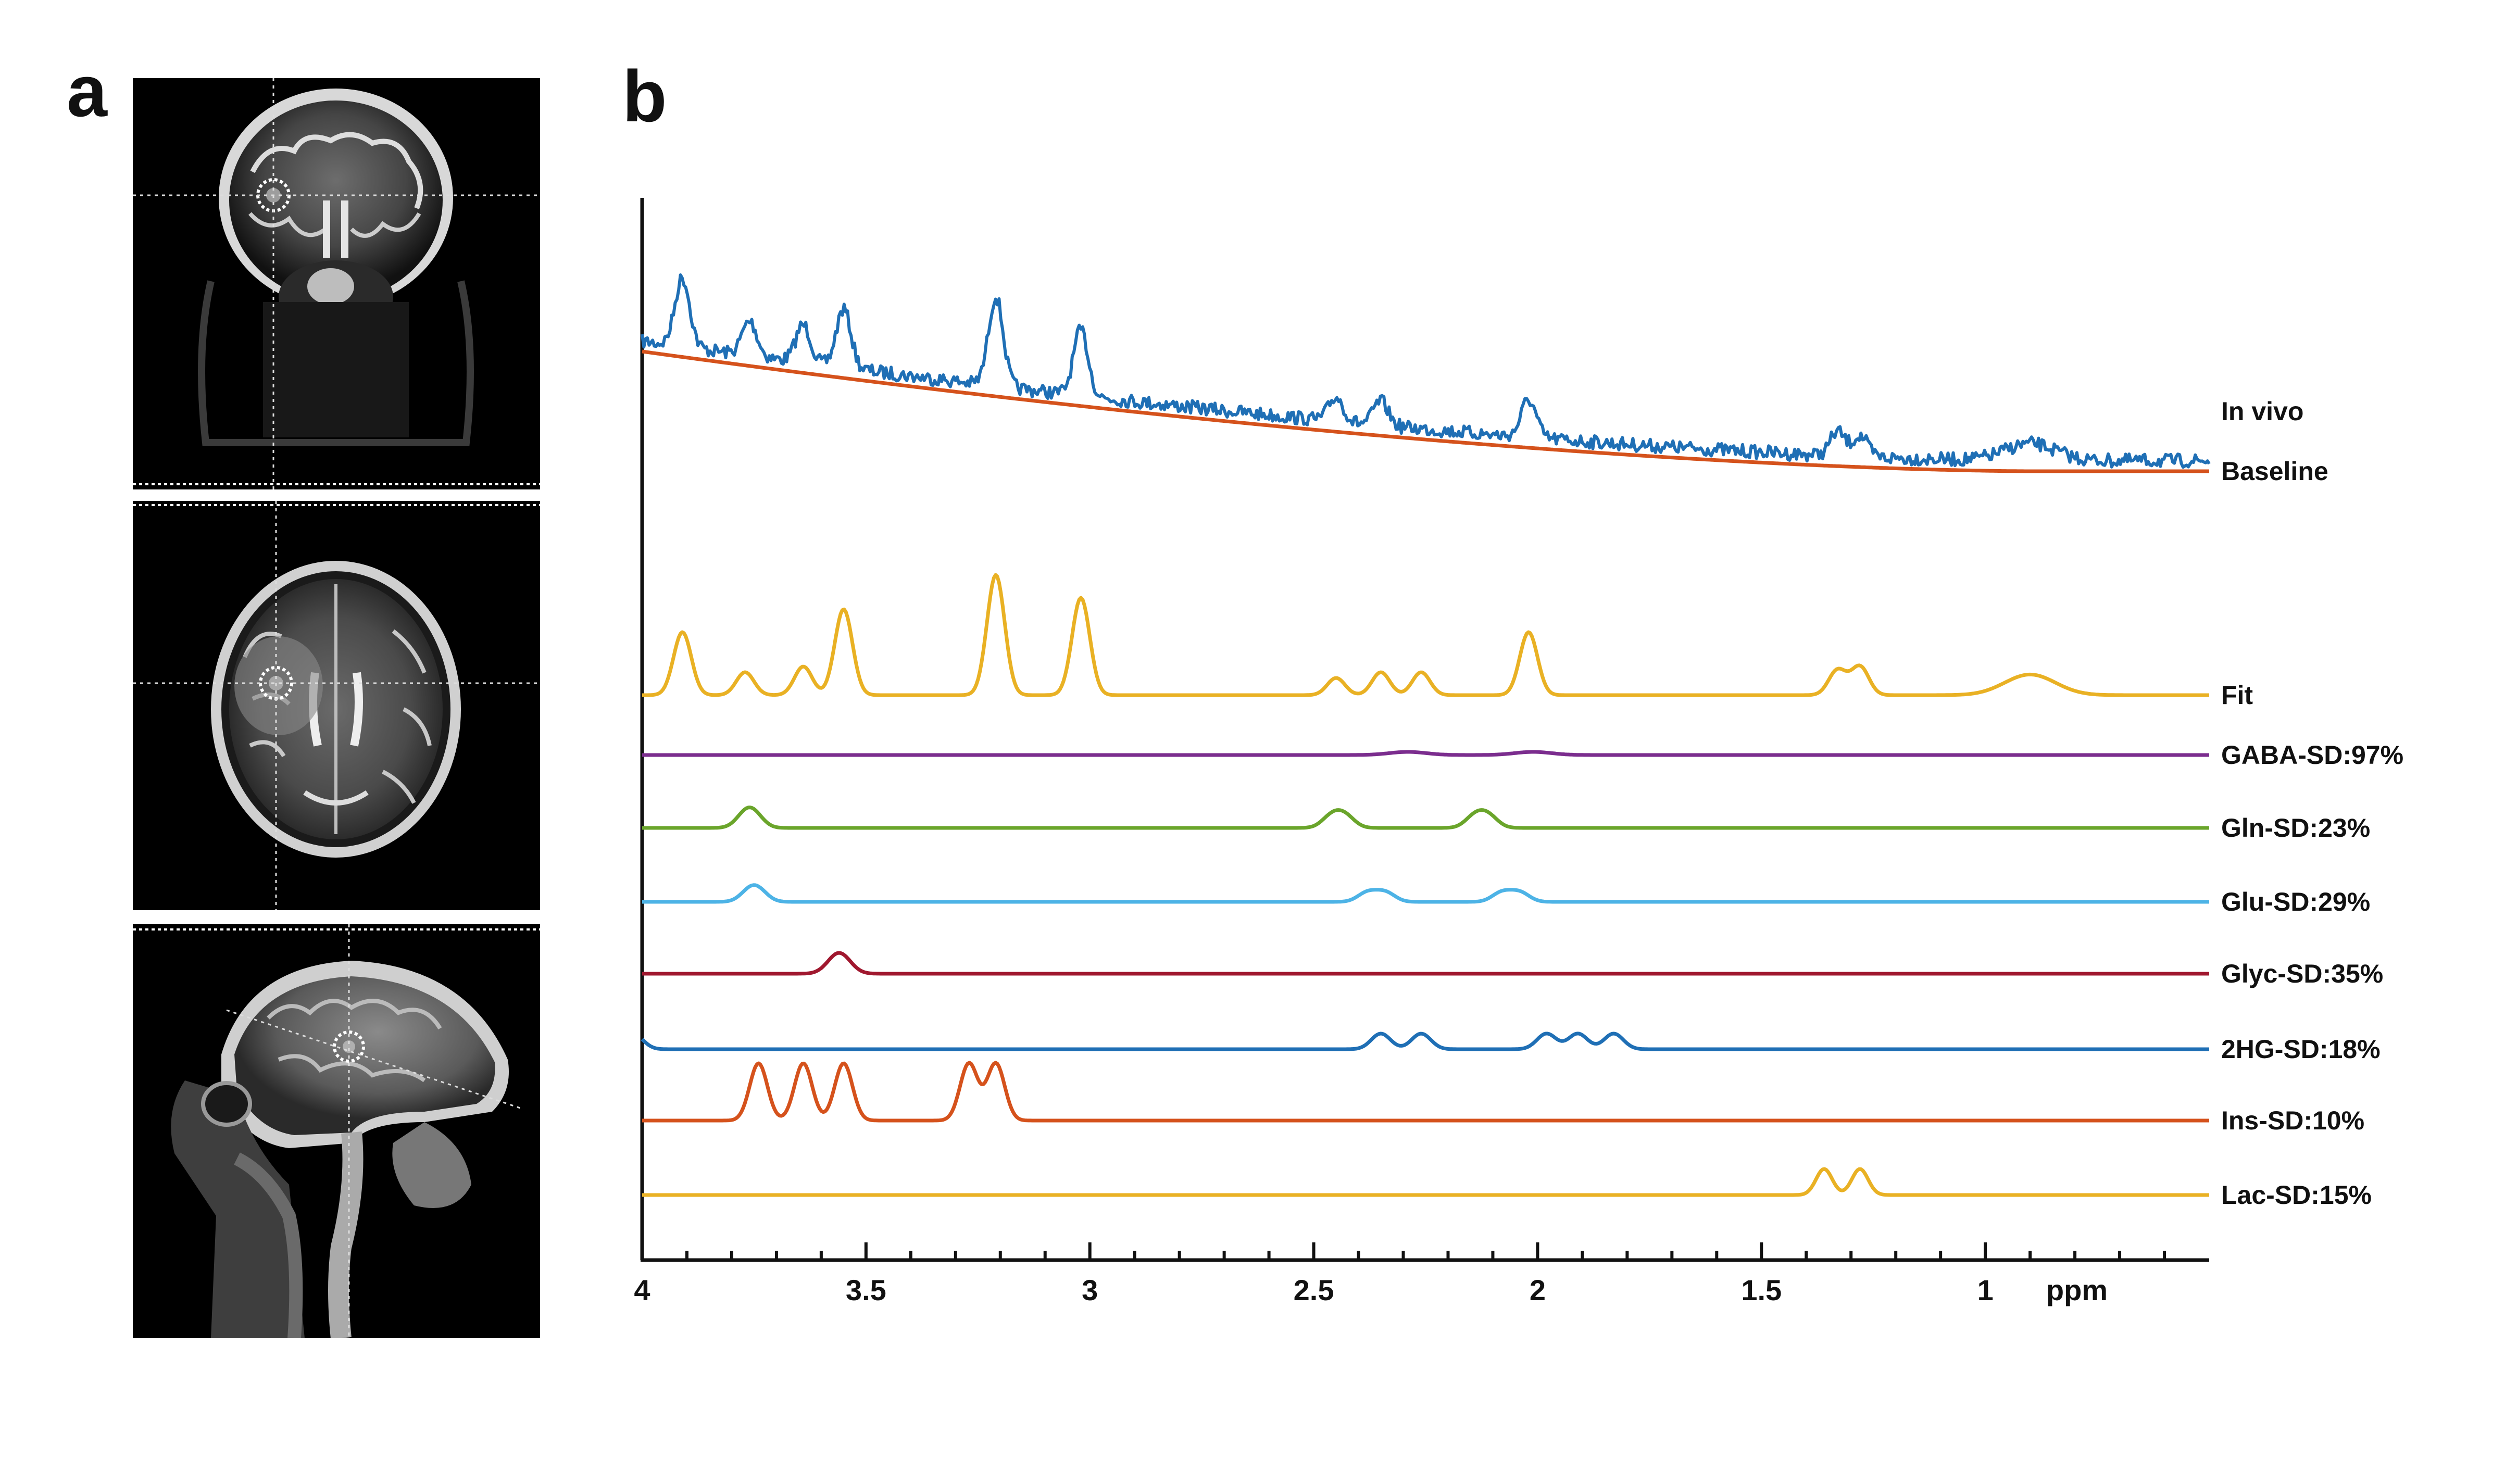 This screenshot has width=2505, height=1484. What do you see at coordinates (87, 91) in the screenshot?
I see `panel-a-label: a` at bounding box center [87, 91].